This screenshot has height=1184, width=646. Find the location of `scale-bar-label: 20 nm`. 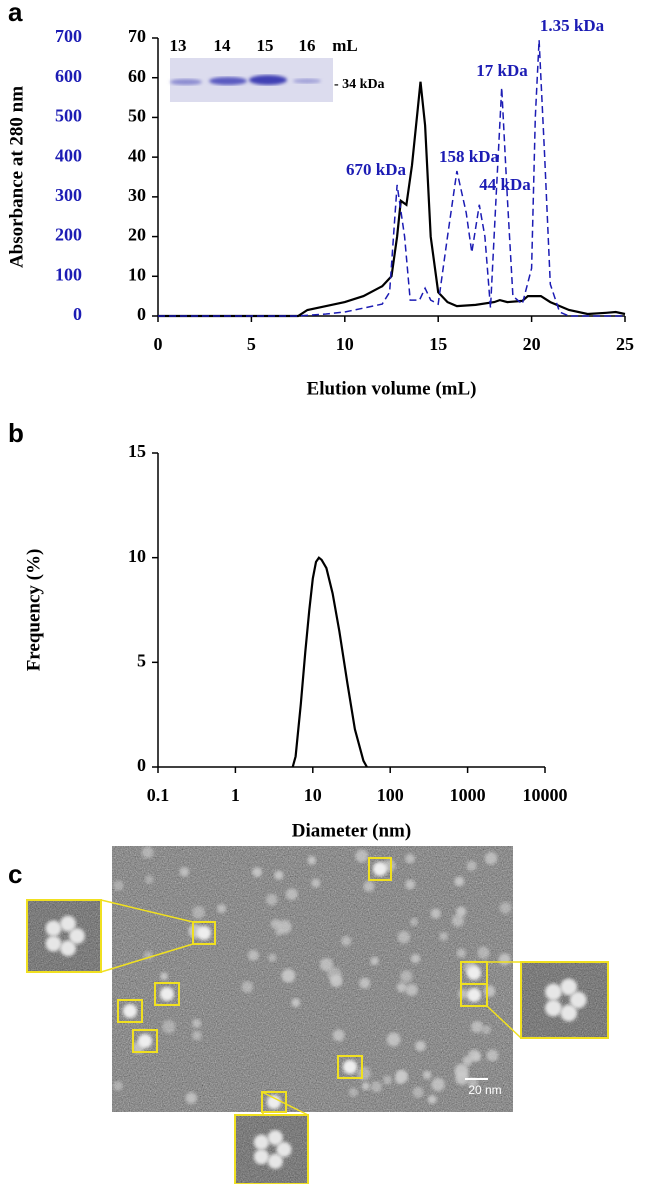

scale-bar-label: 20 nm is located at coordinates (484, 1090).